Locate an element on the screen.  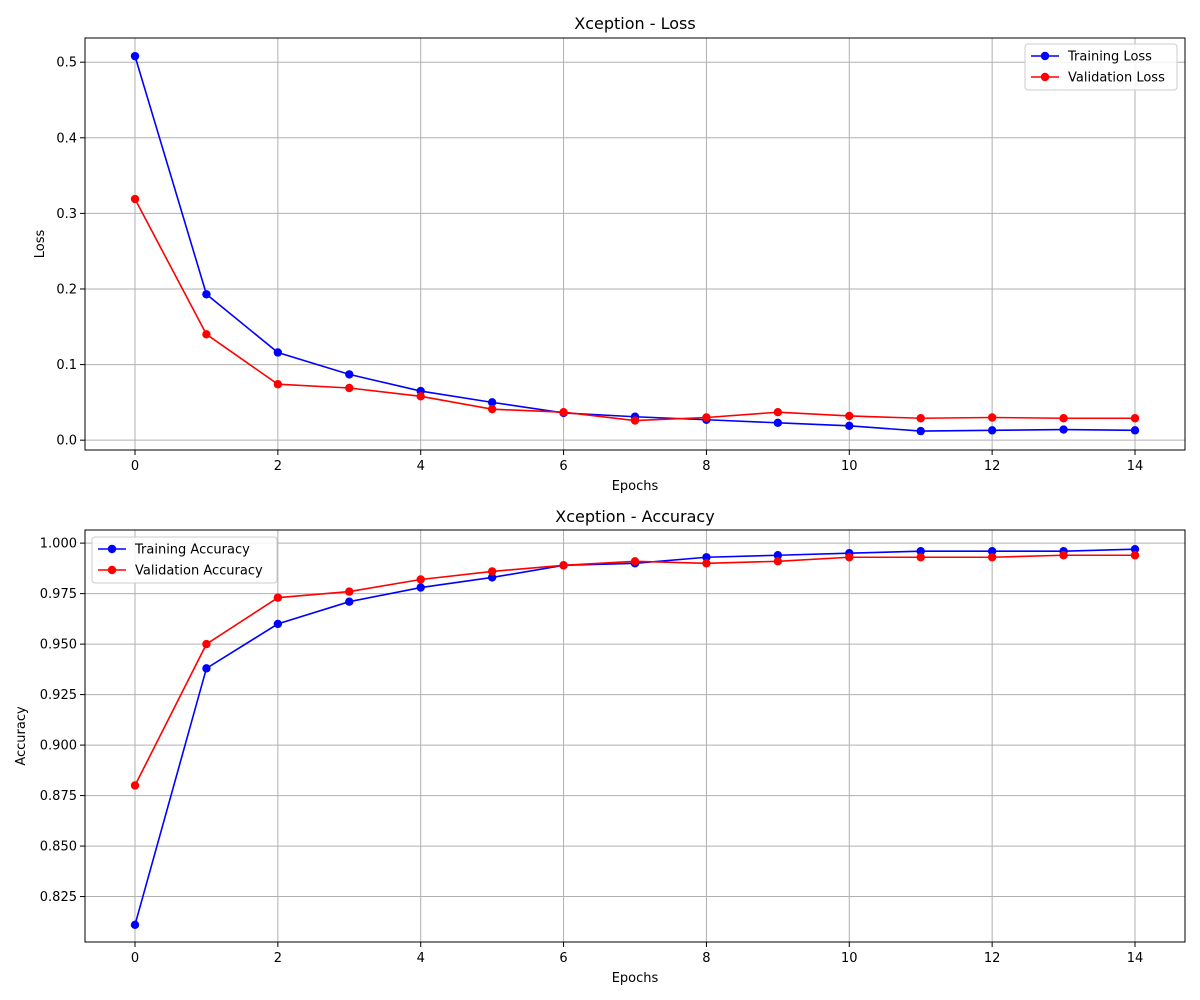
x-tick-label: 2 is located at coordinates (278, 958).